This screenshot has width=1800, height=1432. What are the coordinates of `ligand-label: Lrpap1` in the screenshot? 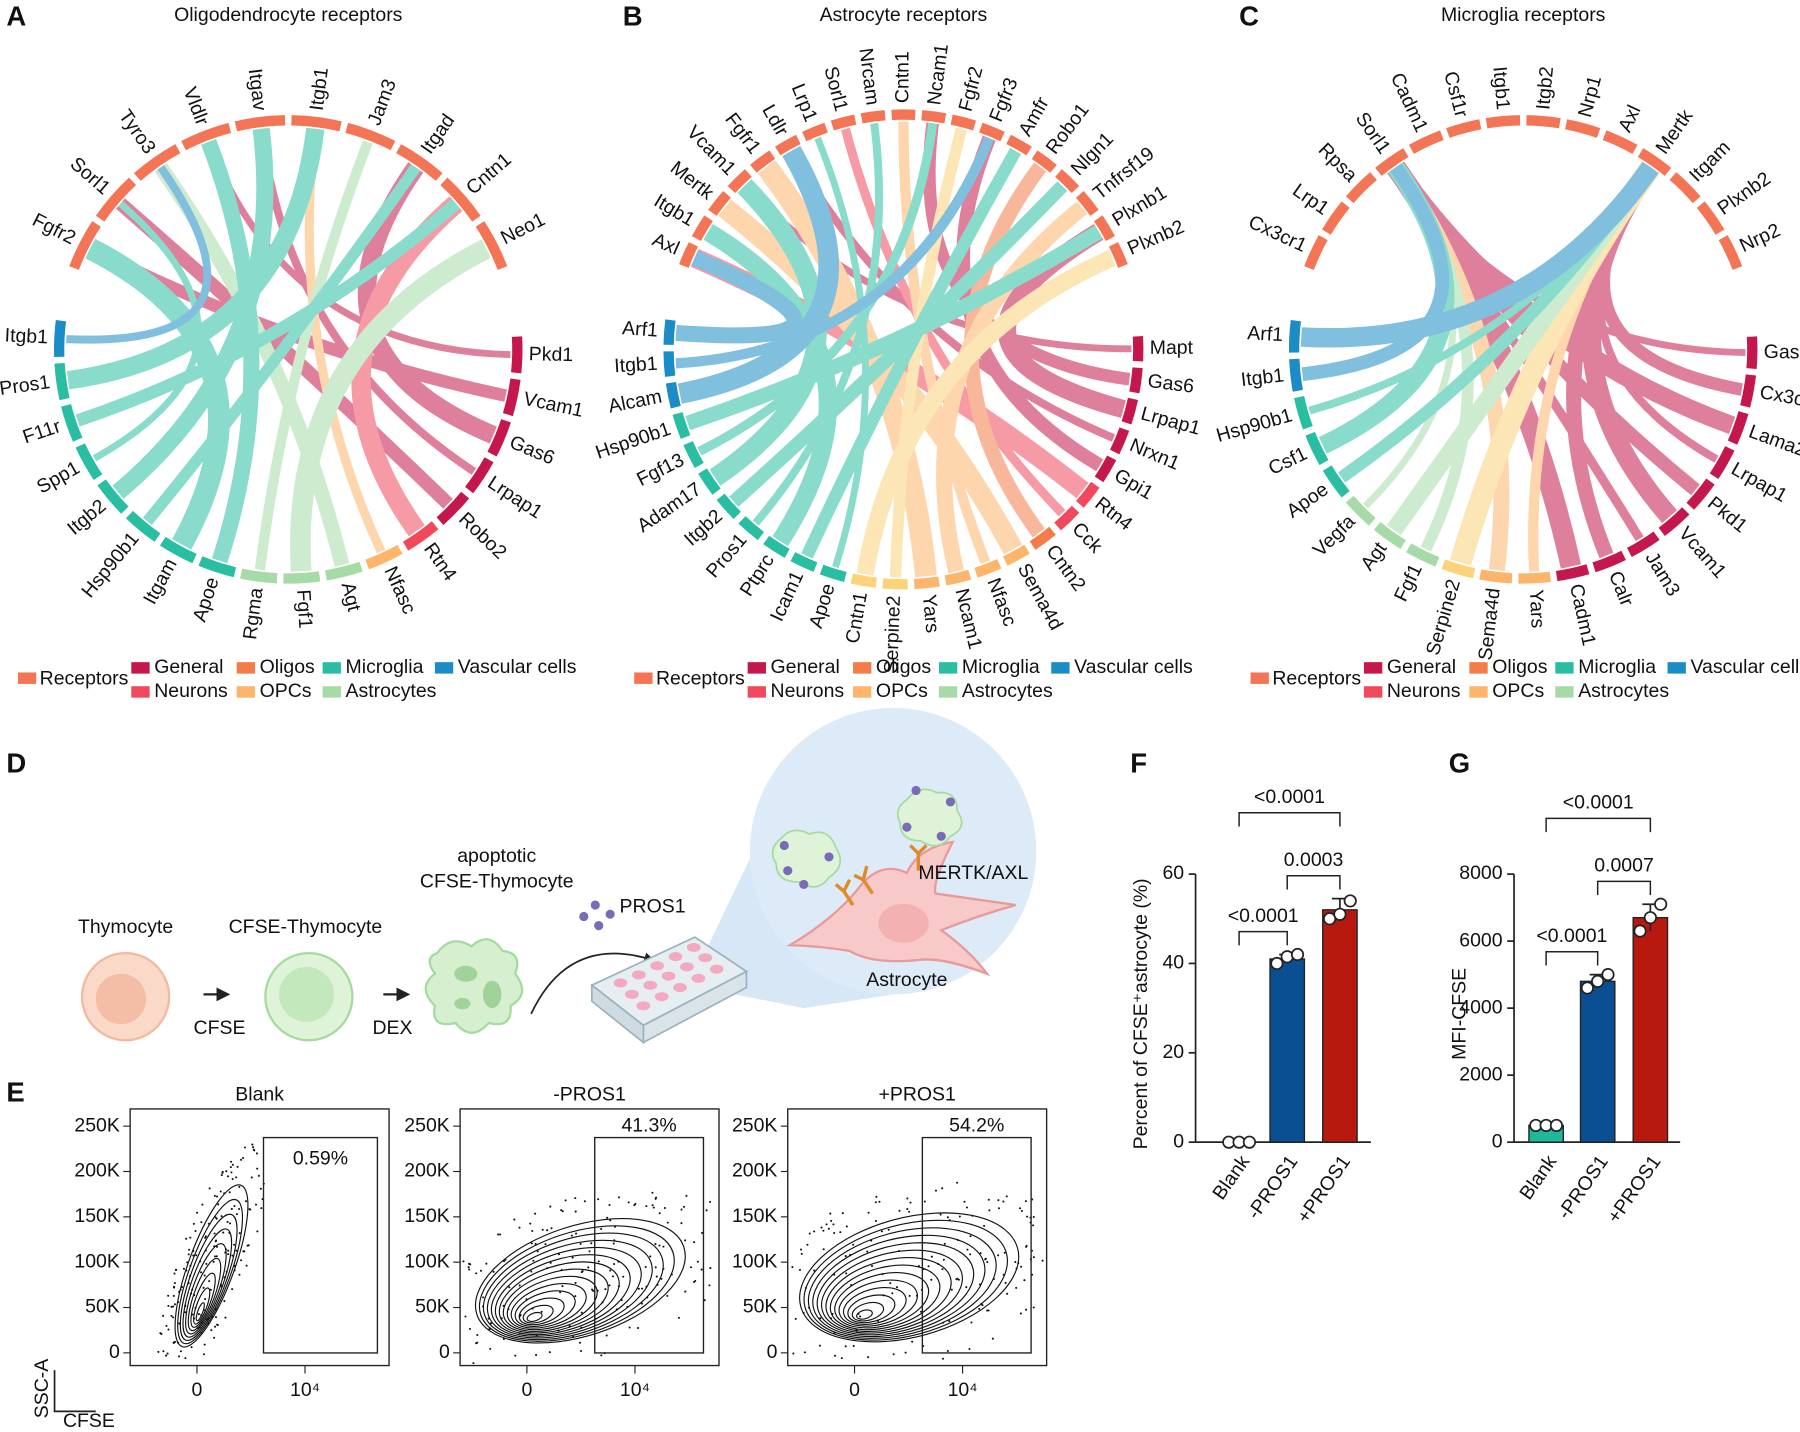 It's located at (1759, 482).